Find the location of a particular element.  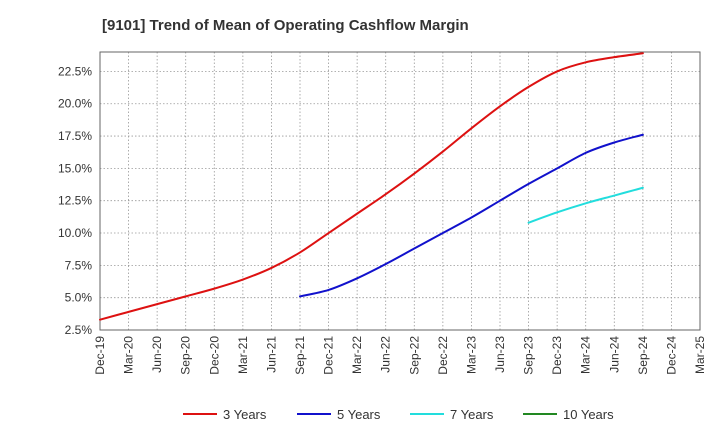

x-tick-label: Sep-22 is located at coordinates (414, 355).